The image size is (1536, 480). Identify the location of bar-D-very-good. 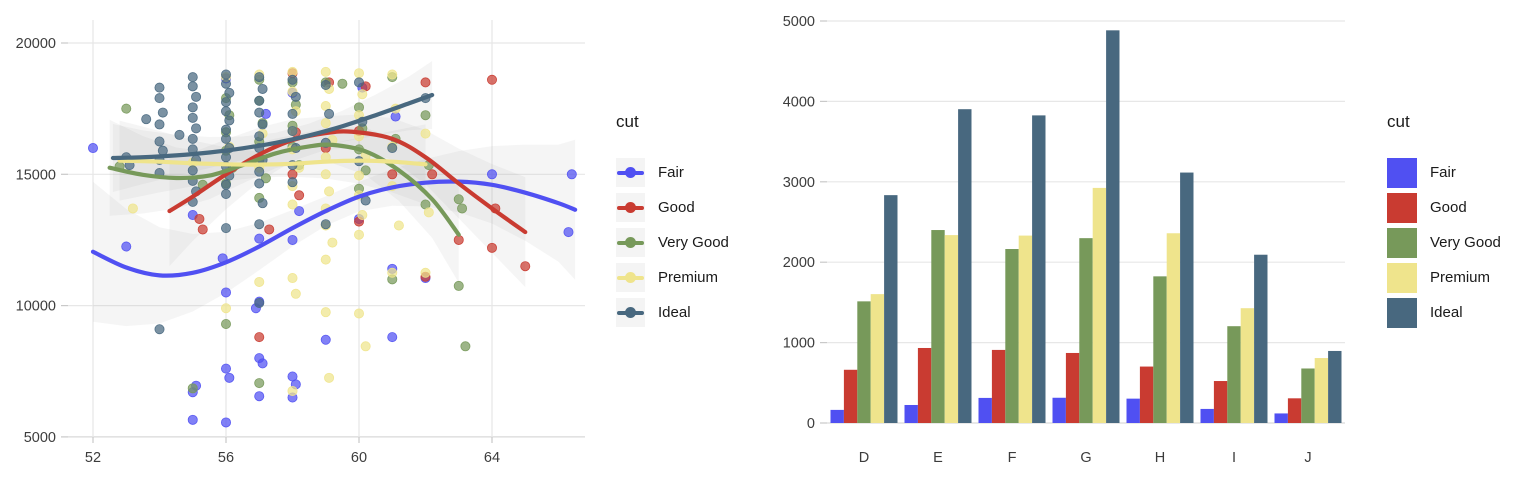
(864, 362).